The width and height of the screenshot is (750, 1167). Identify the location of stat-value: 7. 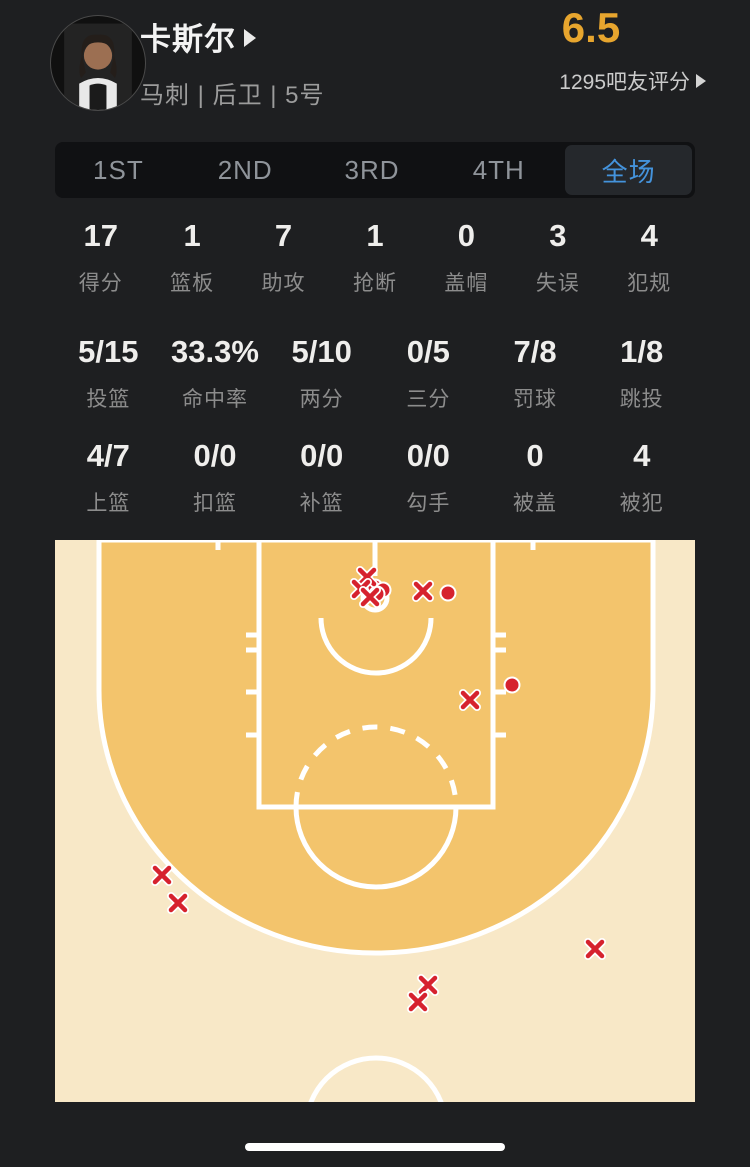
(283, 235).